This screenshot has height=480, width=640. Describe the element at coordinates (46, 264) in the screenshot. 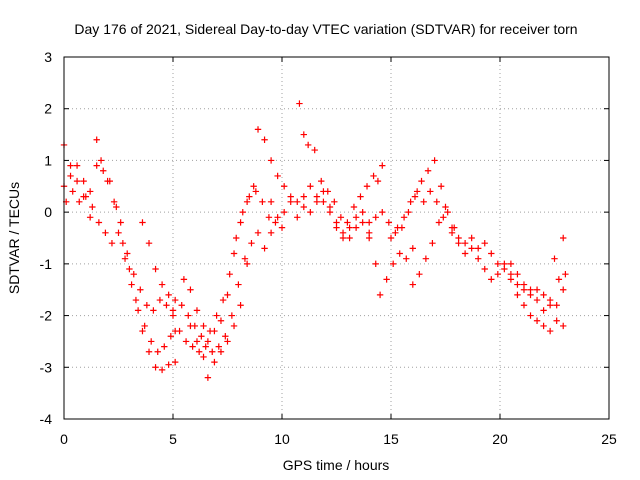

I see `y-tick-label: -1` at that location.